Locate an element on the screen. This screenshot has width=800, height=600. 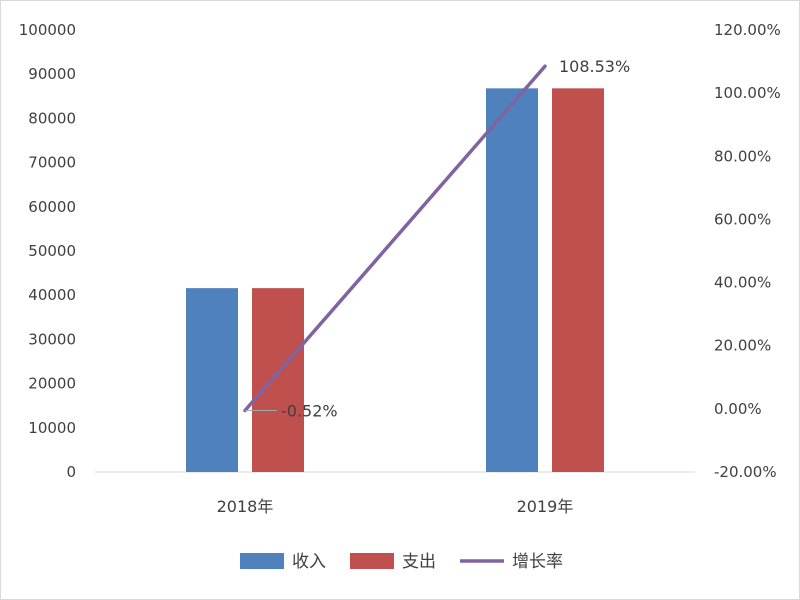
right-axis-tick-label: -20.00% is located at coordinates (745, 472).